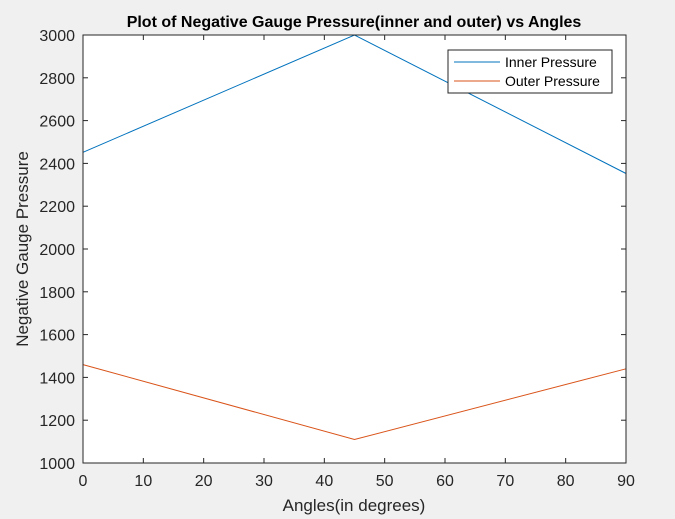 The image size is (675, 519). Describe the element at coordinates (354, 505) in the screenshot. I see `x-axis-label: Angles(in degrees)` at that location.